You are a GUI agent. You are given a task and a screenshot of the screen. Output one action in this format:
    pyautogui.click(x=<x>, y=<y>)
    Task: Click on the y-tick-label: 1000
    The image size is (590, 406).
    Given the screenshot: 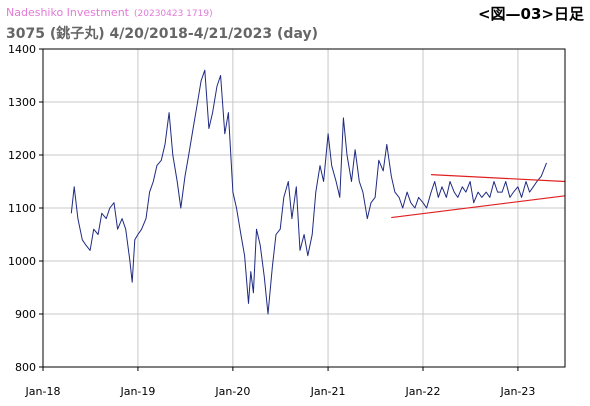 What is the action you would take?
    pyautogui.click(x=22, y=261)
    